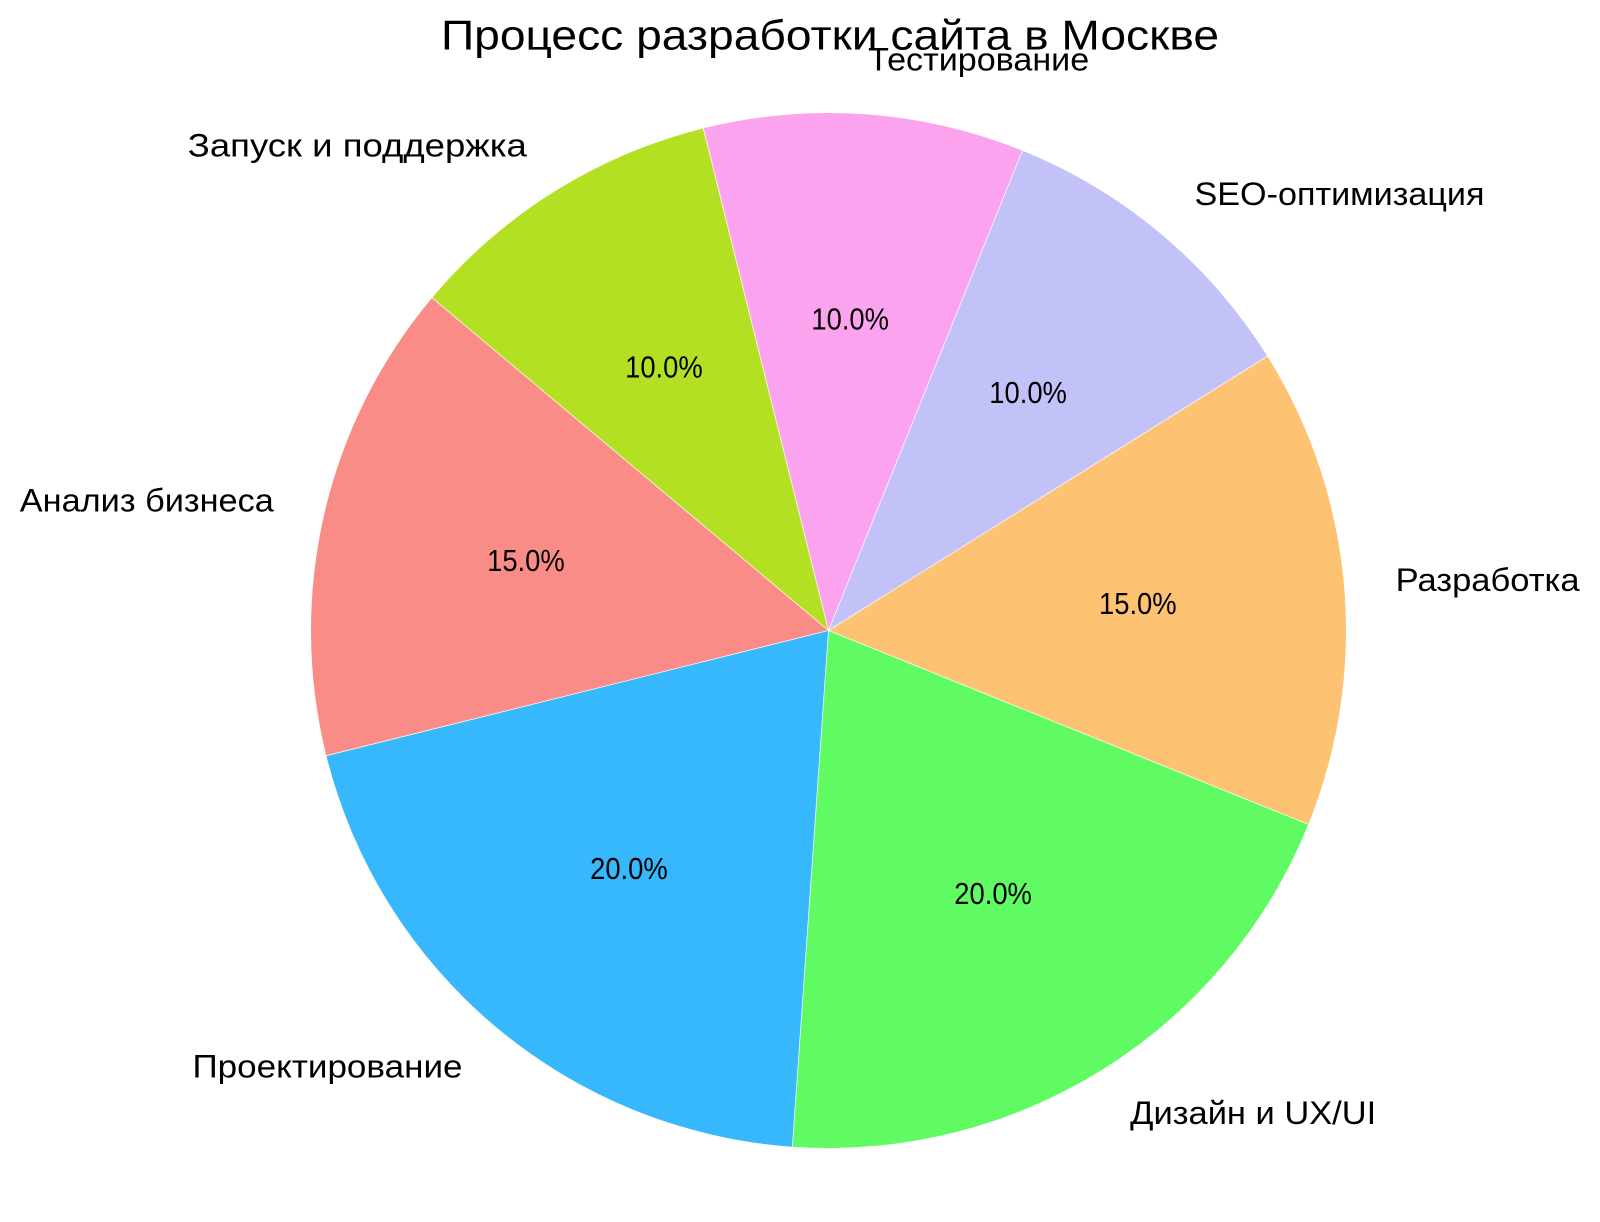 The image size is (1600, 1222). What do you see at coordinates (1253, 1113) in the screenshot?
I see `svg-text: Дизайн и UX/UI` at bounding box center [1253, 1113].